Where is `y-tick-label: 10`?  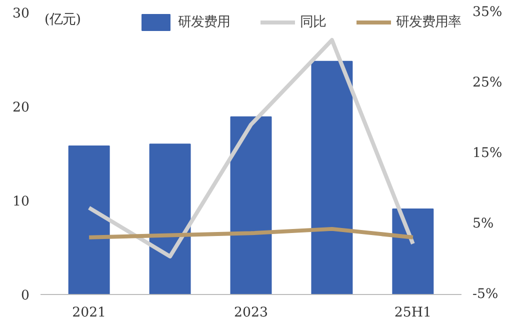 y-tick-label: 10 is located at coordinates (21, 202).